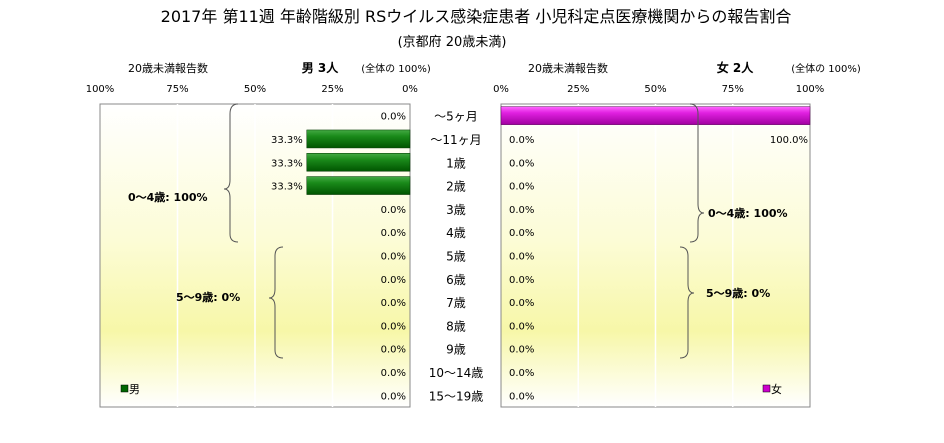 Image resolution: width=944 pixels, height=443 pixels. I want to click on age-category-label: 15～19歳, so click(456, 396).